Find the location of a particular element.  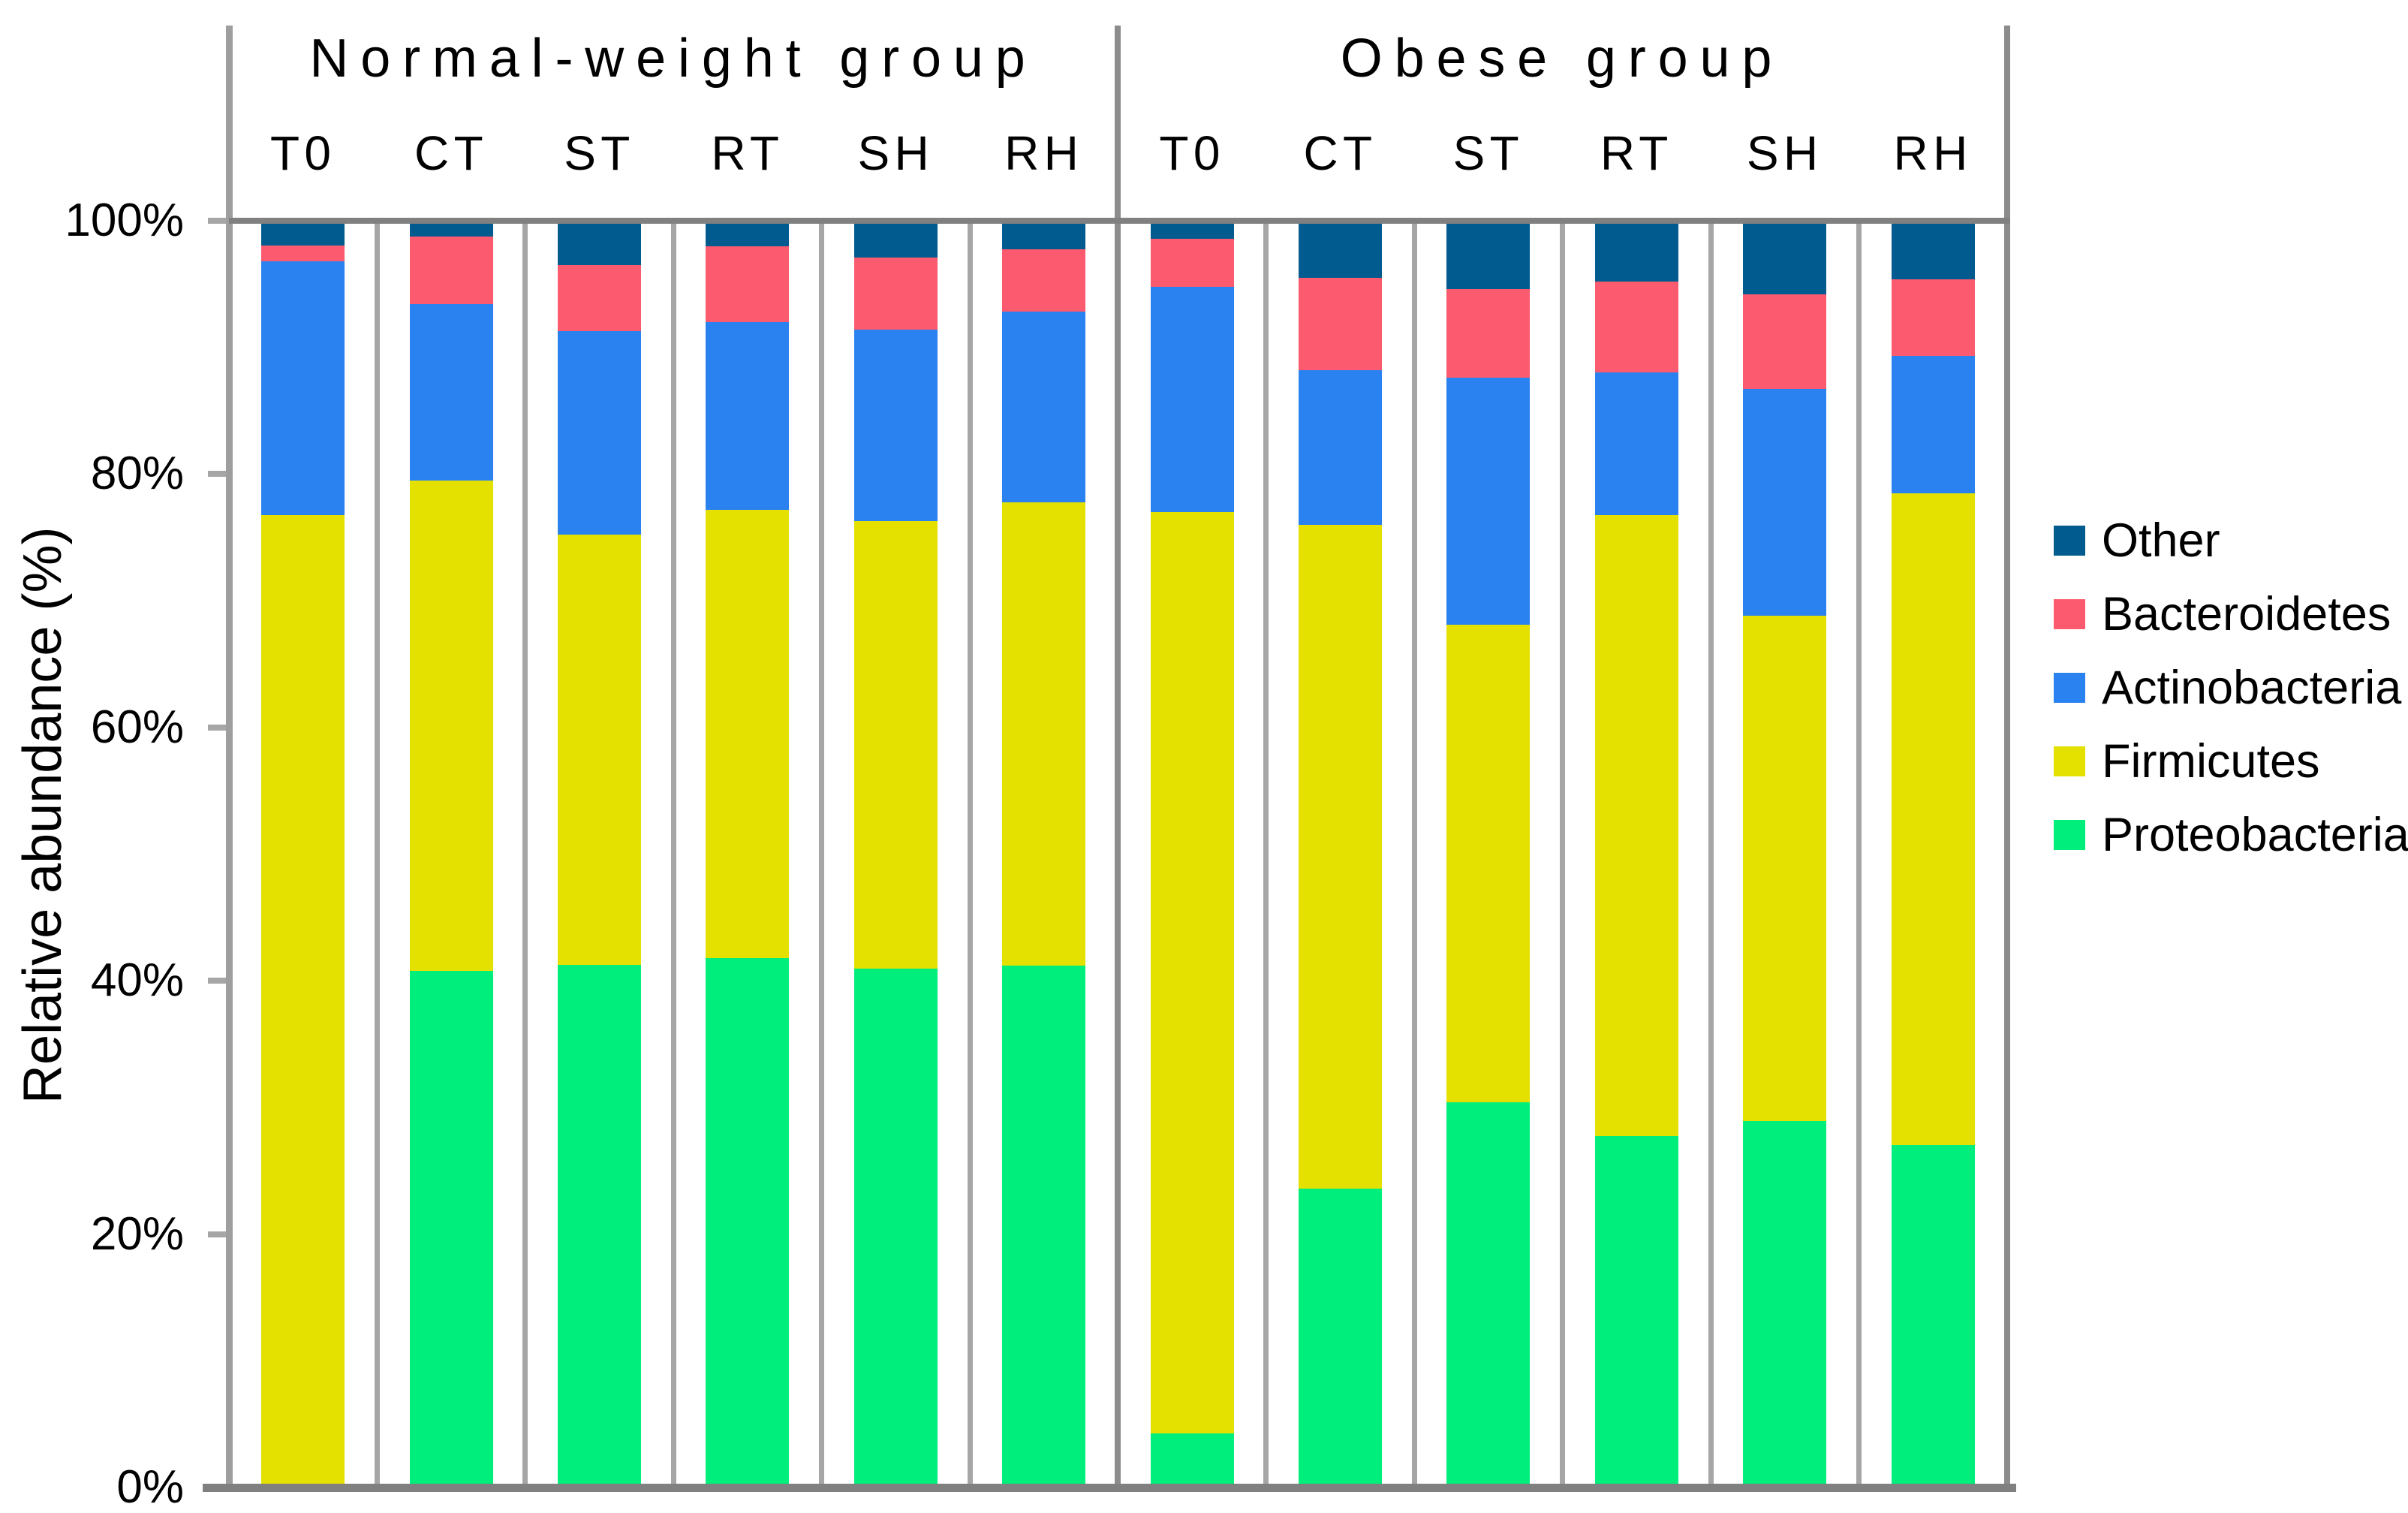

column-label-normal-RH: RH is located at coordinates (1044, 153).